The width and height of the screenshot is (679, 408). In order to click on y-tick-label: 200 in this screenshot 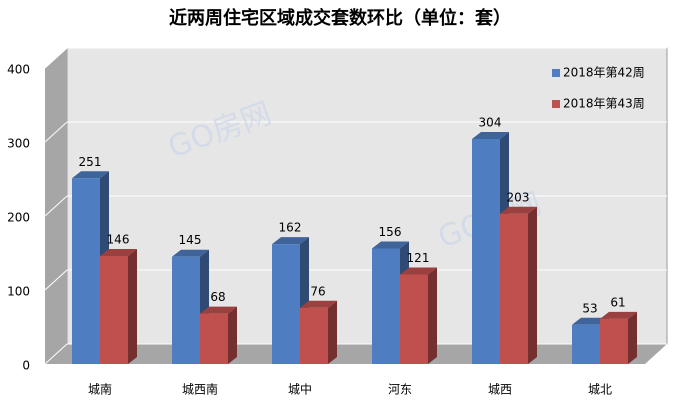, I will do `click(18, 218)`.